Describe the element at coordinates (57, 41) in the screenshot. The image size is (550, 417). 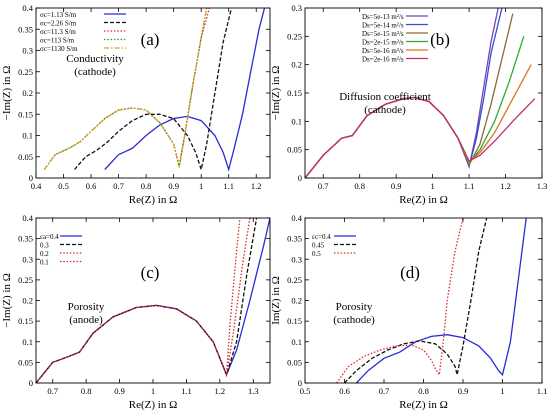
I see `legend-entry-label: σc=113 S/m` at that location.